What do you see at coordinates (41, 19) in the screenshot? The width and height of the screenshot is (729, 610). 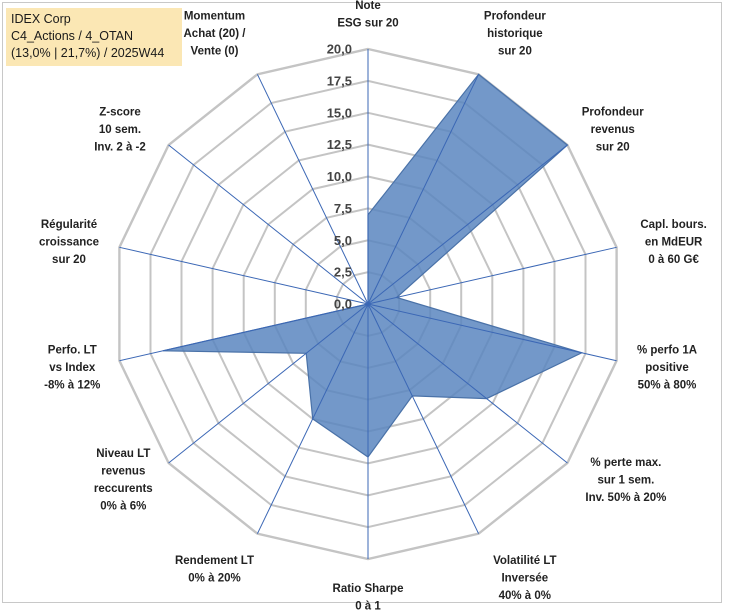 I see `company-name: IDEX Corp` at bounding box center [41, 19].